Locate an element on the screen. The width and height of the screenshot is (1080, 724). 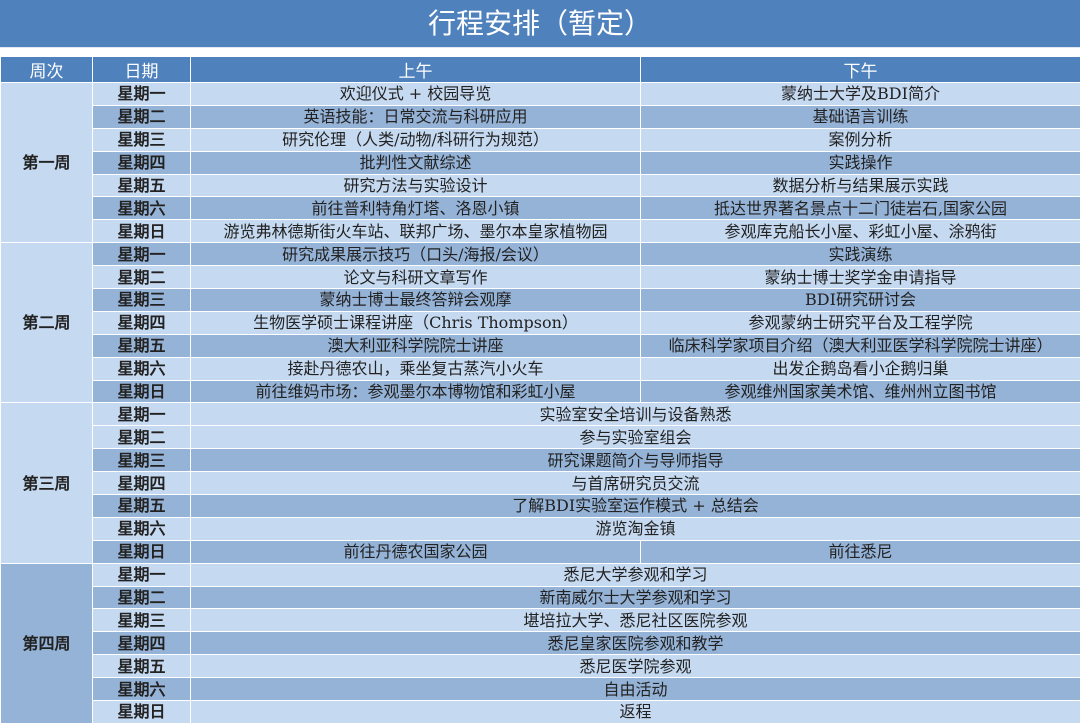
full-day-cell: 实验室安全培训与设备熟悉 is located at coordinates (635, 414).